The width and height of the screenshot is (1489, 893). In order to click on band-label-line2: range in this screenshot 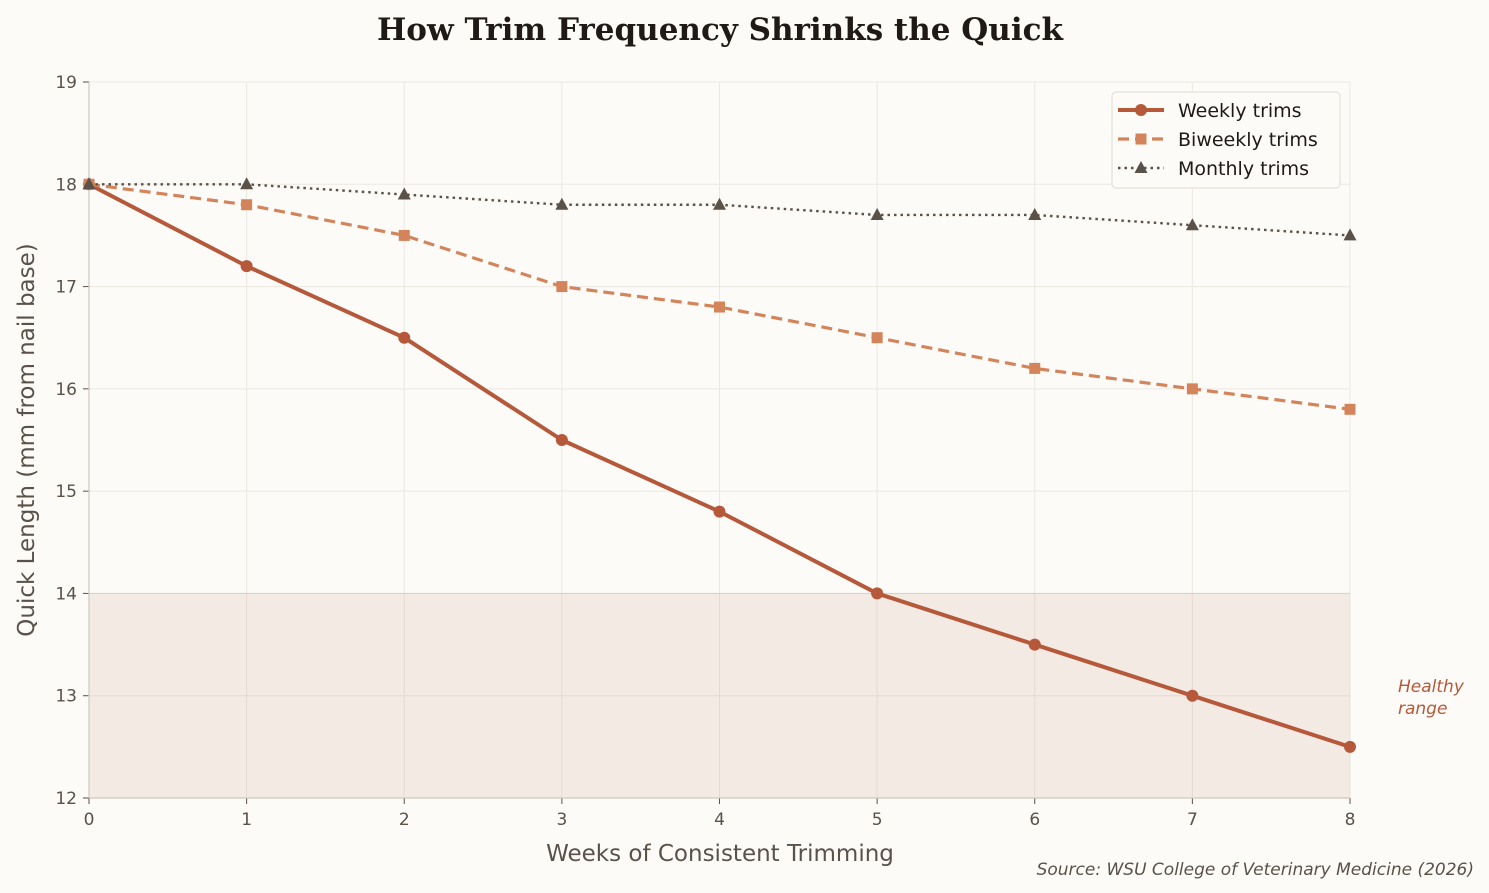, I will do `click(1422, 709)`.